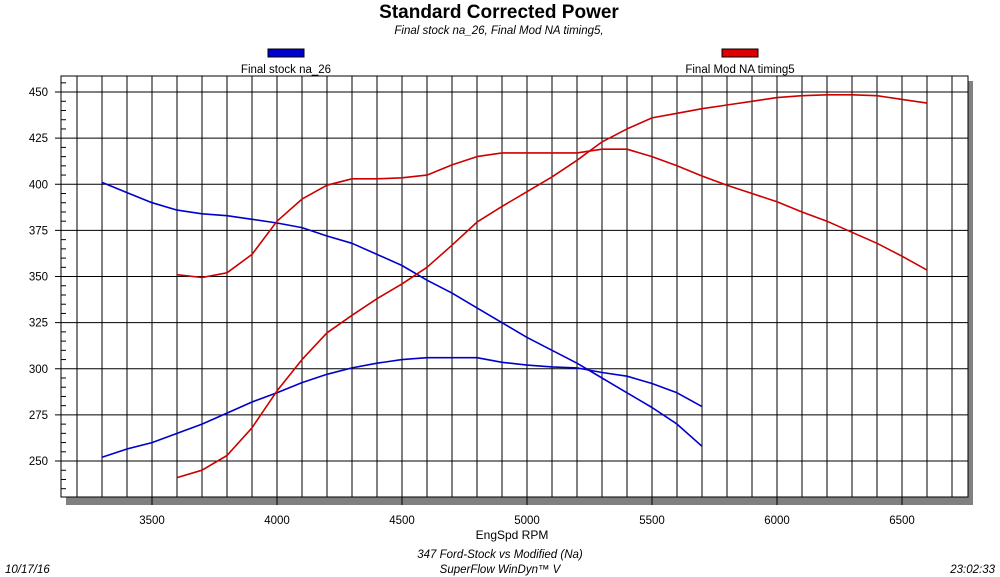  What do you see at coordinates (652, 521) in the screenshot?
I see `x-tick-label: 5500` at bounding box center [652, 521].